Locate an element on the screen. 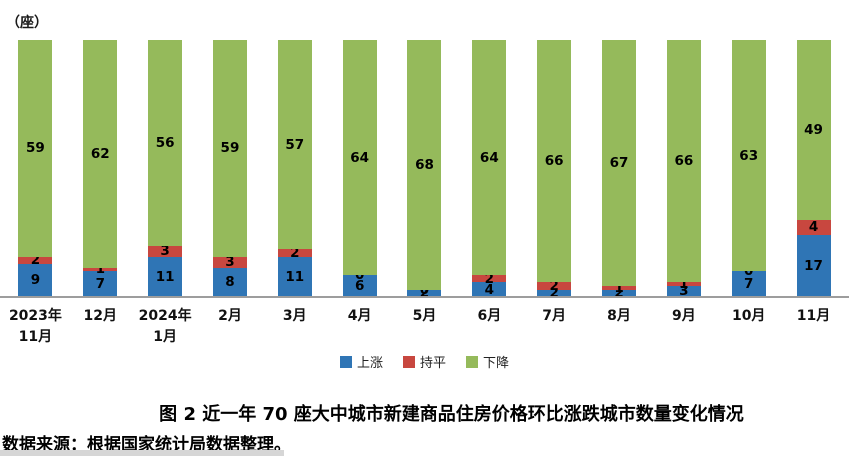 This screenshot has width=849, height=456. x-axis-label: 5月 is located at coordinates (424, 327).